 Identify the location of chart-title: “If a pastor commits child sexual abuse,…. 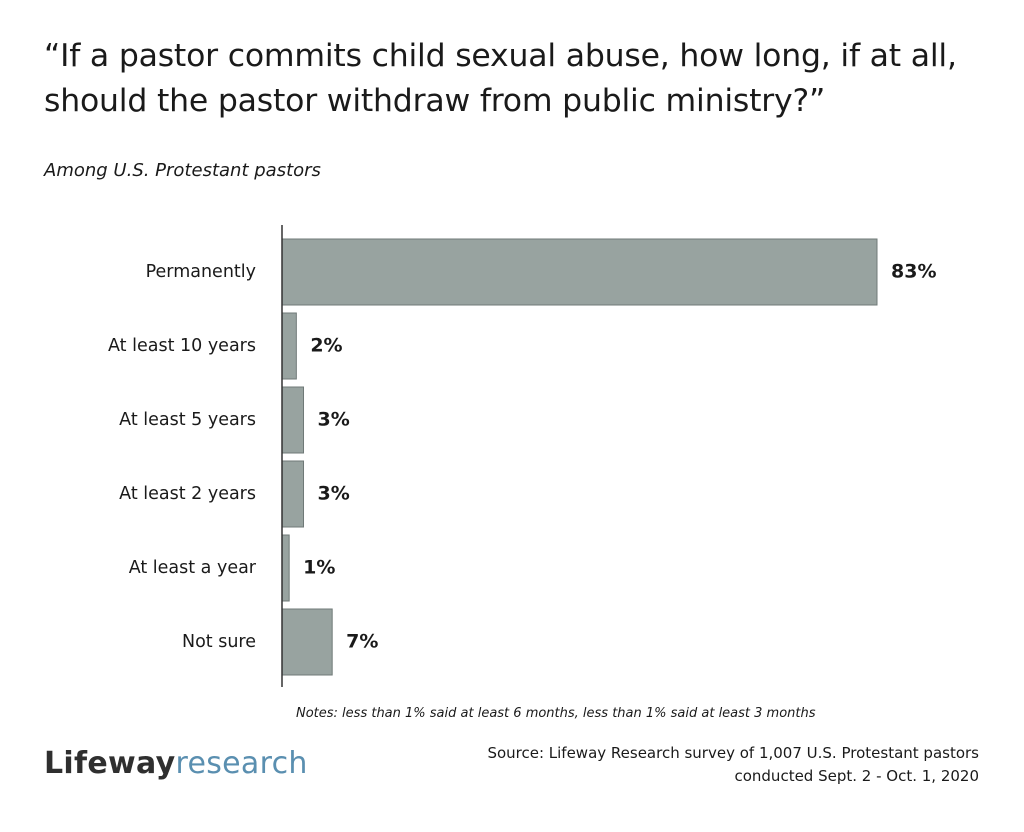
(500, 78).